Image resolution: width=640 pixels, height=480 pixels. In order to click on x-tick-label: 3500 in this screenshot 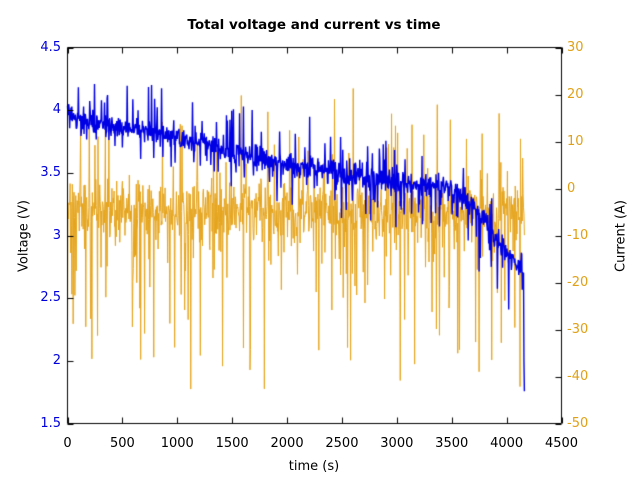, I will do `click(452, 443)`.